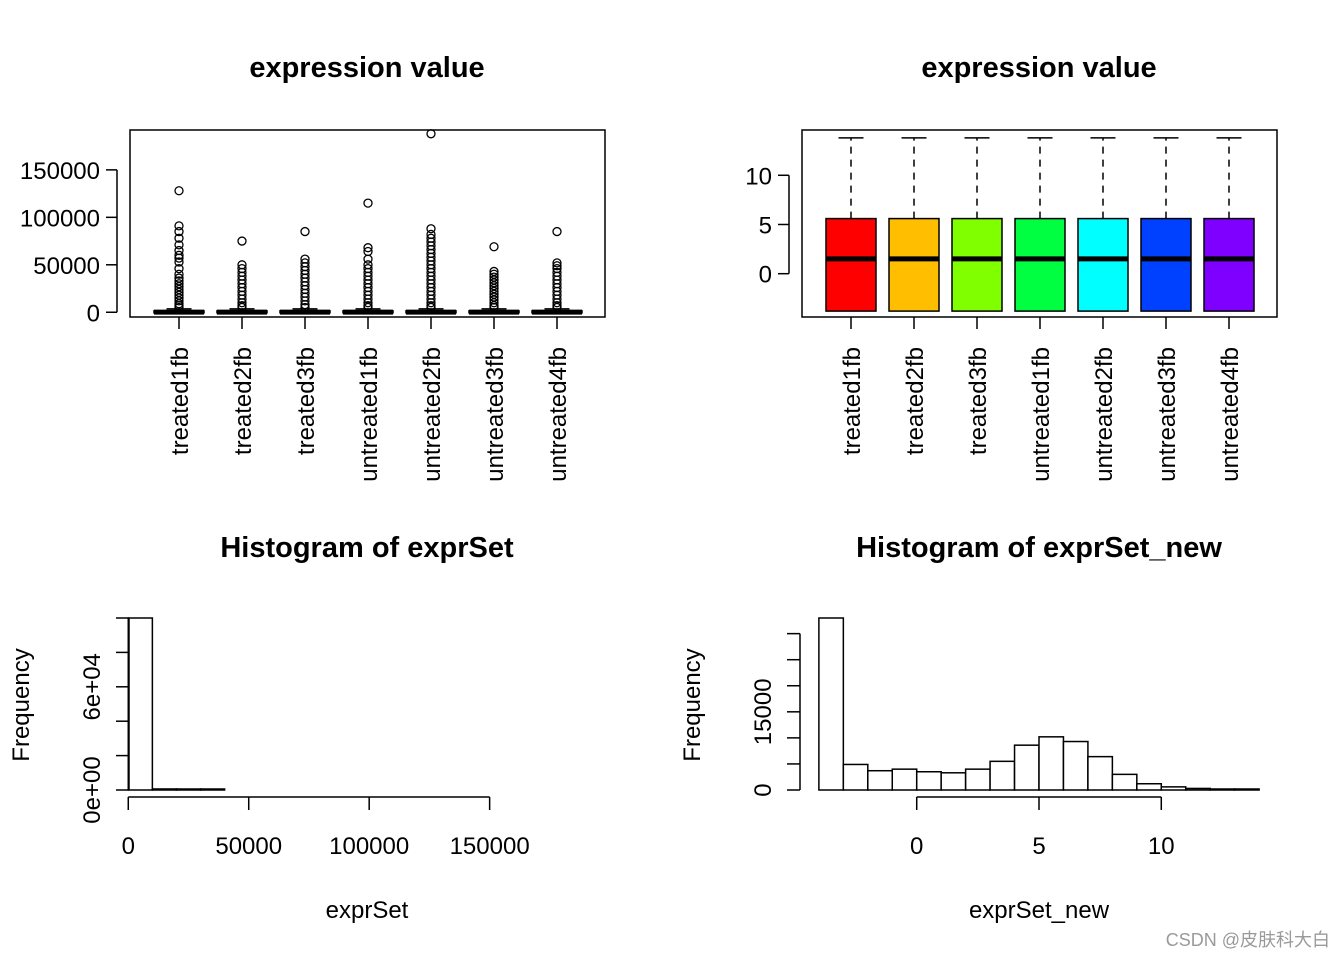 The height and width of the screenshot is (960, 1344). I want to click on boxplot-raw-x-tick-label: untreated3fb, so click(495, 414).